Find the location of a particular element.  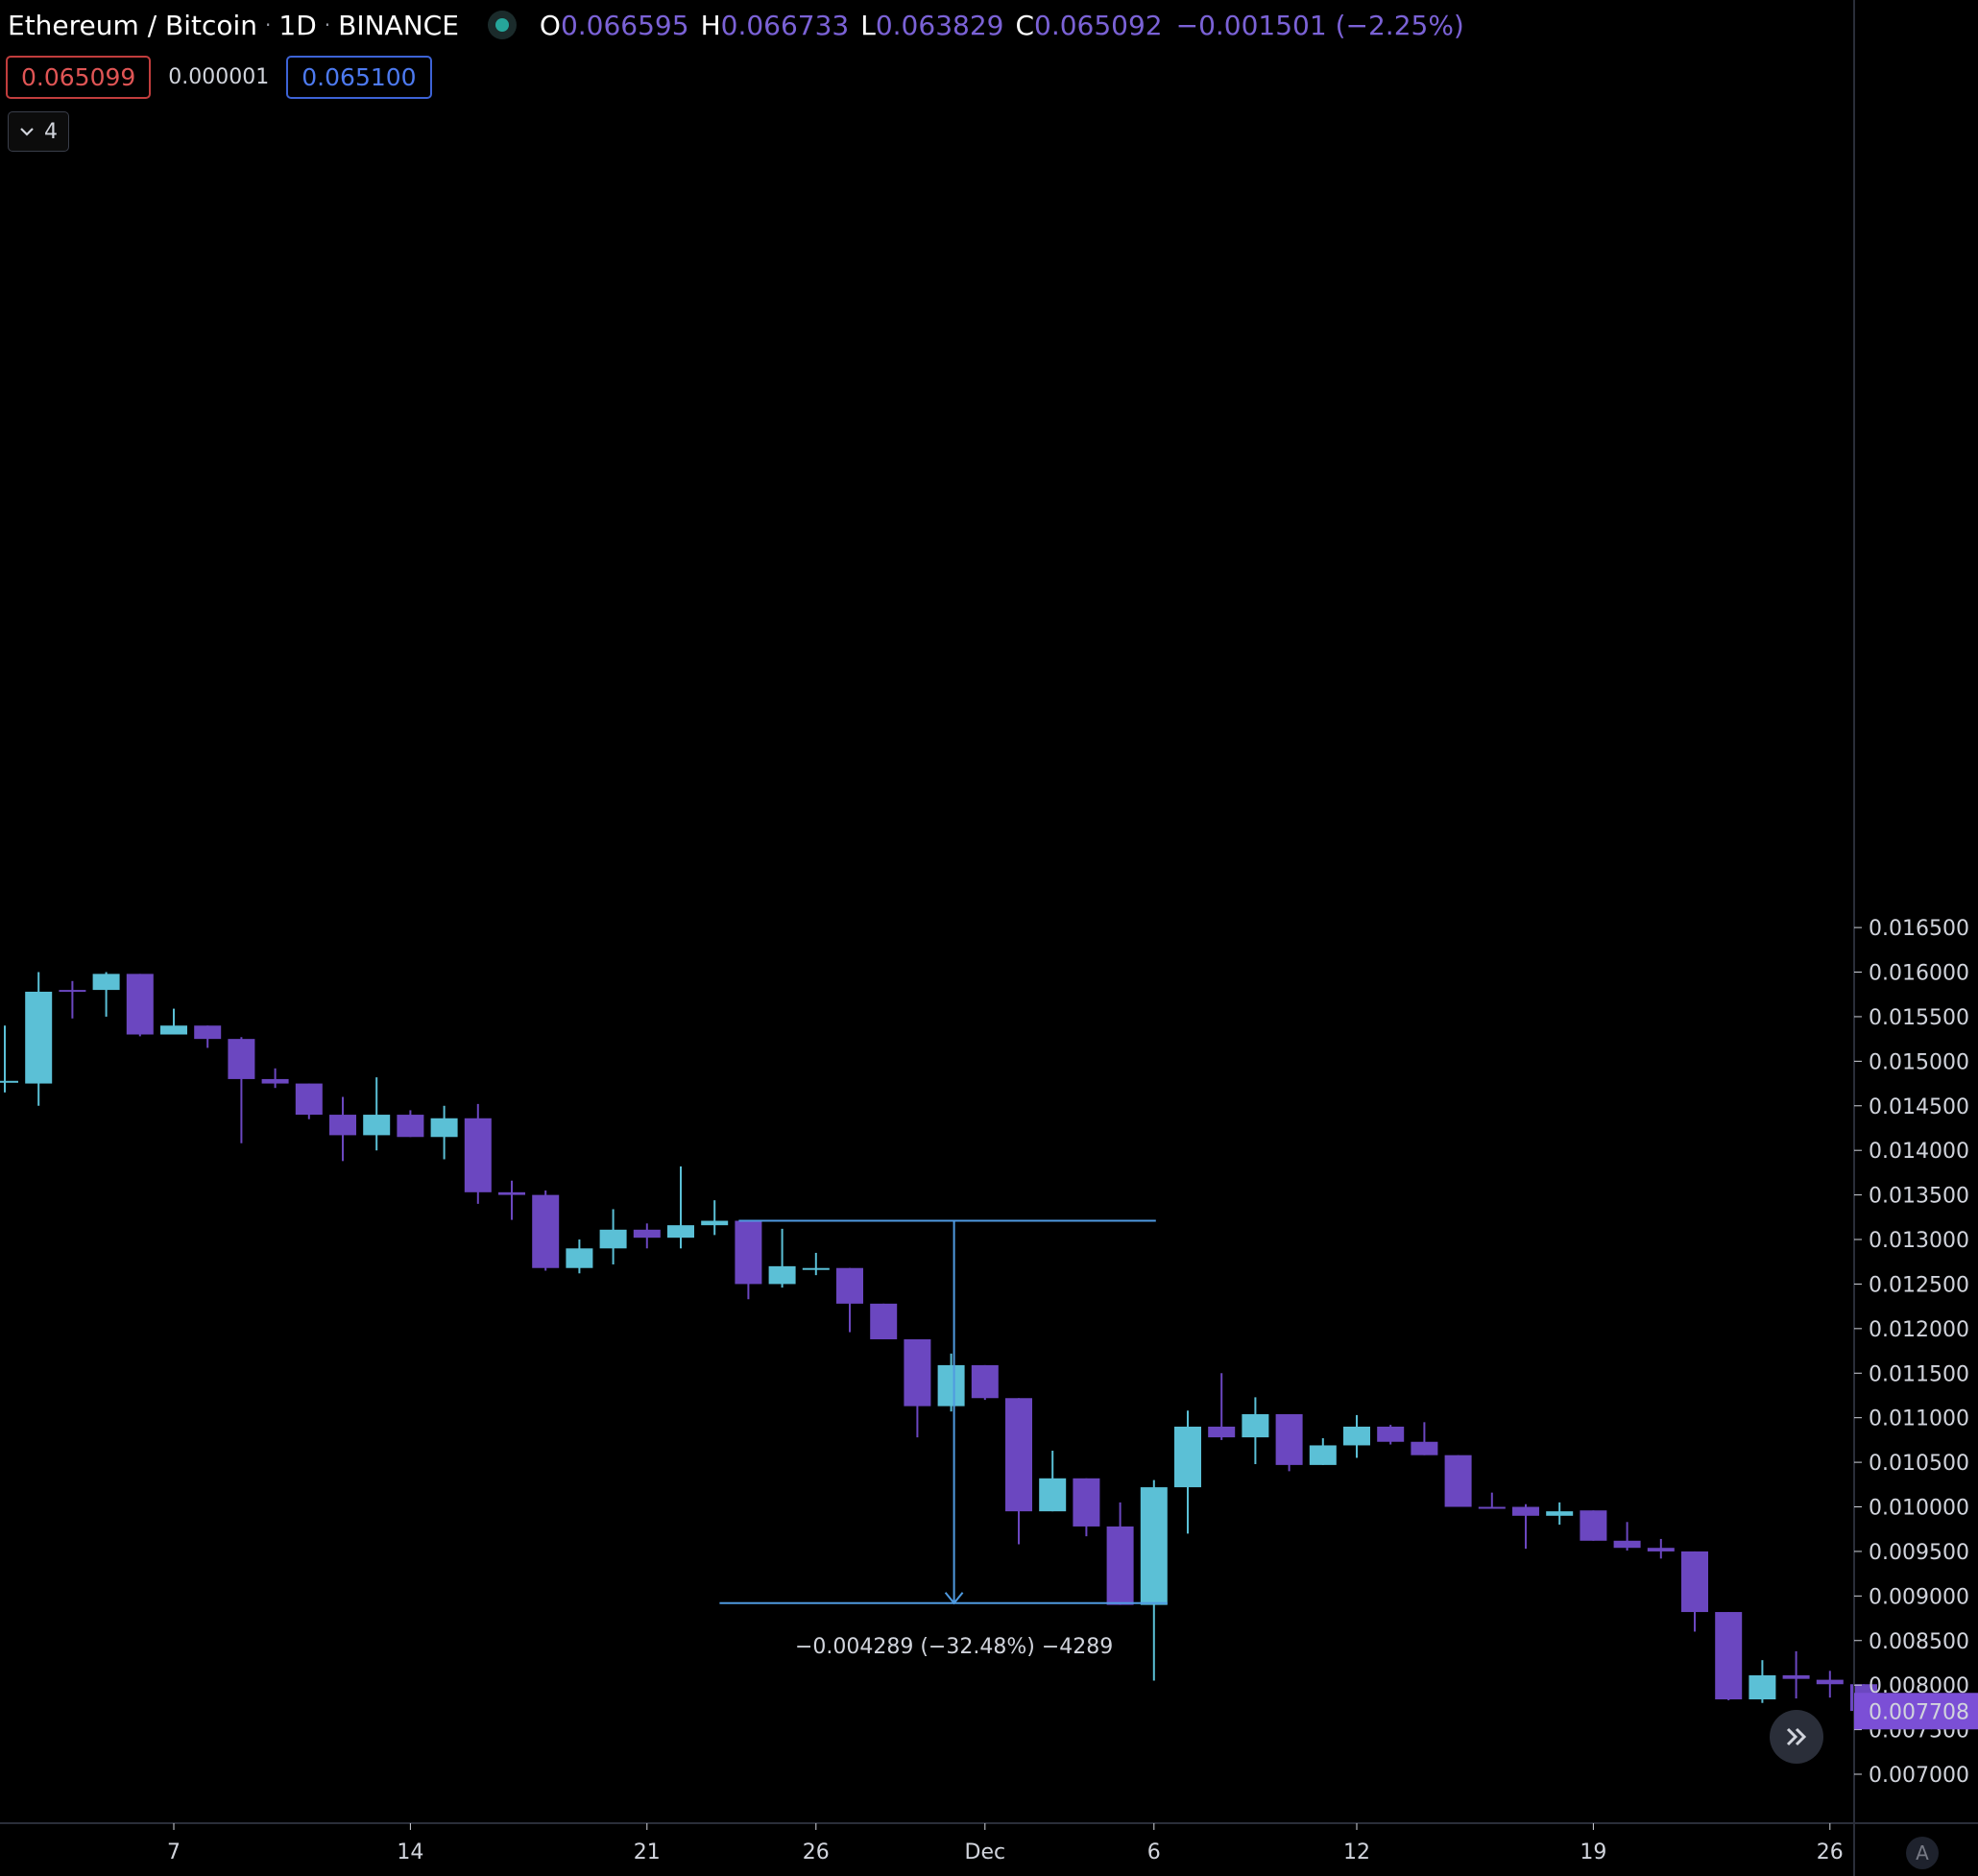

time-tick-label: 12 is located at coordinates (1356, 1852).